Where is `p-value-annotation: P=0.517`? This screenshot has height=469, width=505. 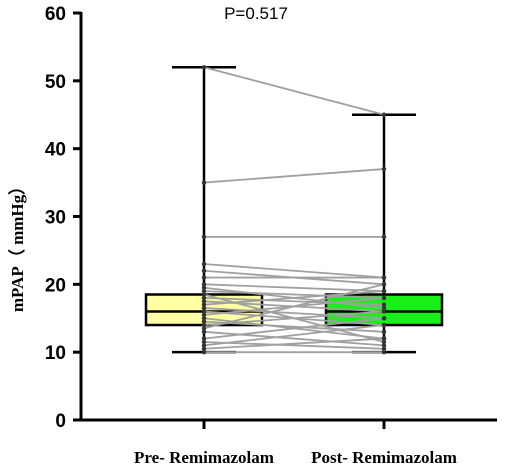 p-value-annotation: P=0.517 is located at coordinates (256, 13).